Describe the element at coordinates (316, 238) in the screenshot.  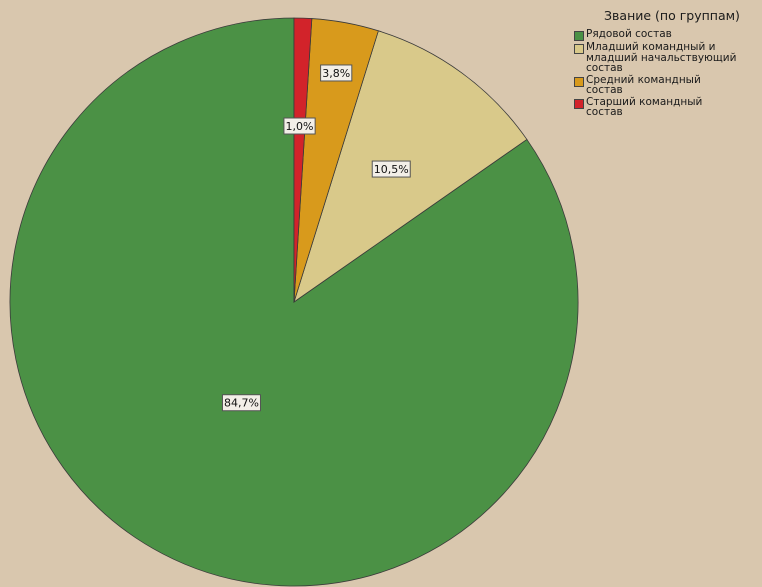
I see `pie-data-labels: 84,7% 10,5% 3,8% 1,0%` at that location.